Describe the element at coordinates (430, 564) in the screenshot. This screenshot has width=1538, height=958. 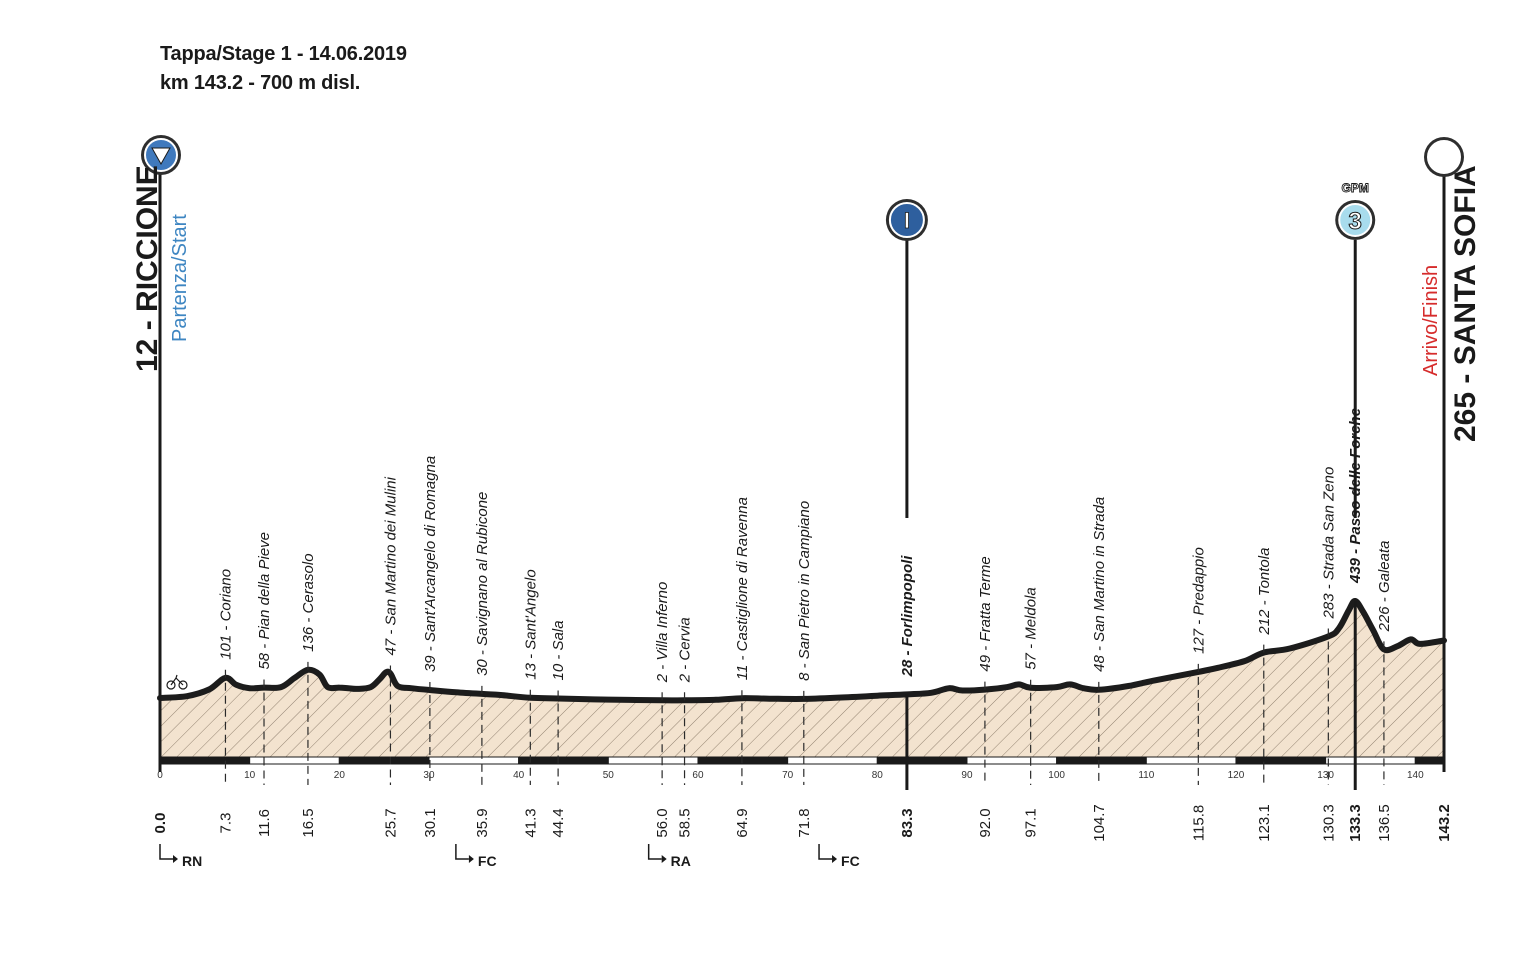
I see `location-label: 39 - Sant'Arcangelo di Romagna` at that location.